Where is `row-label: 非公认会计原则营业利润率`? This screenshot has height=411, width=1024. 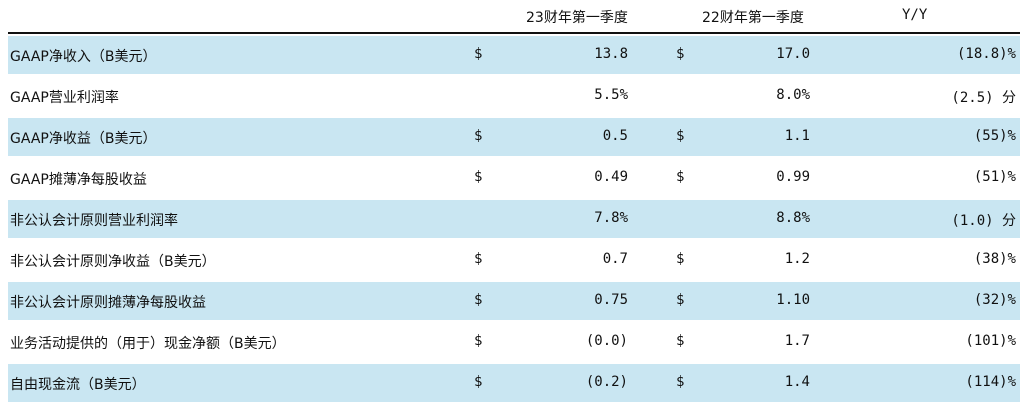 row-label: 非公认会计原则营业利润率 is located at coordinates (94, 221).